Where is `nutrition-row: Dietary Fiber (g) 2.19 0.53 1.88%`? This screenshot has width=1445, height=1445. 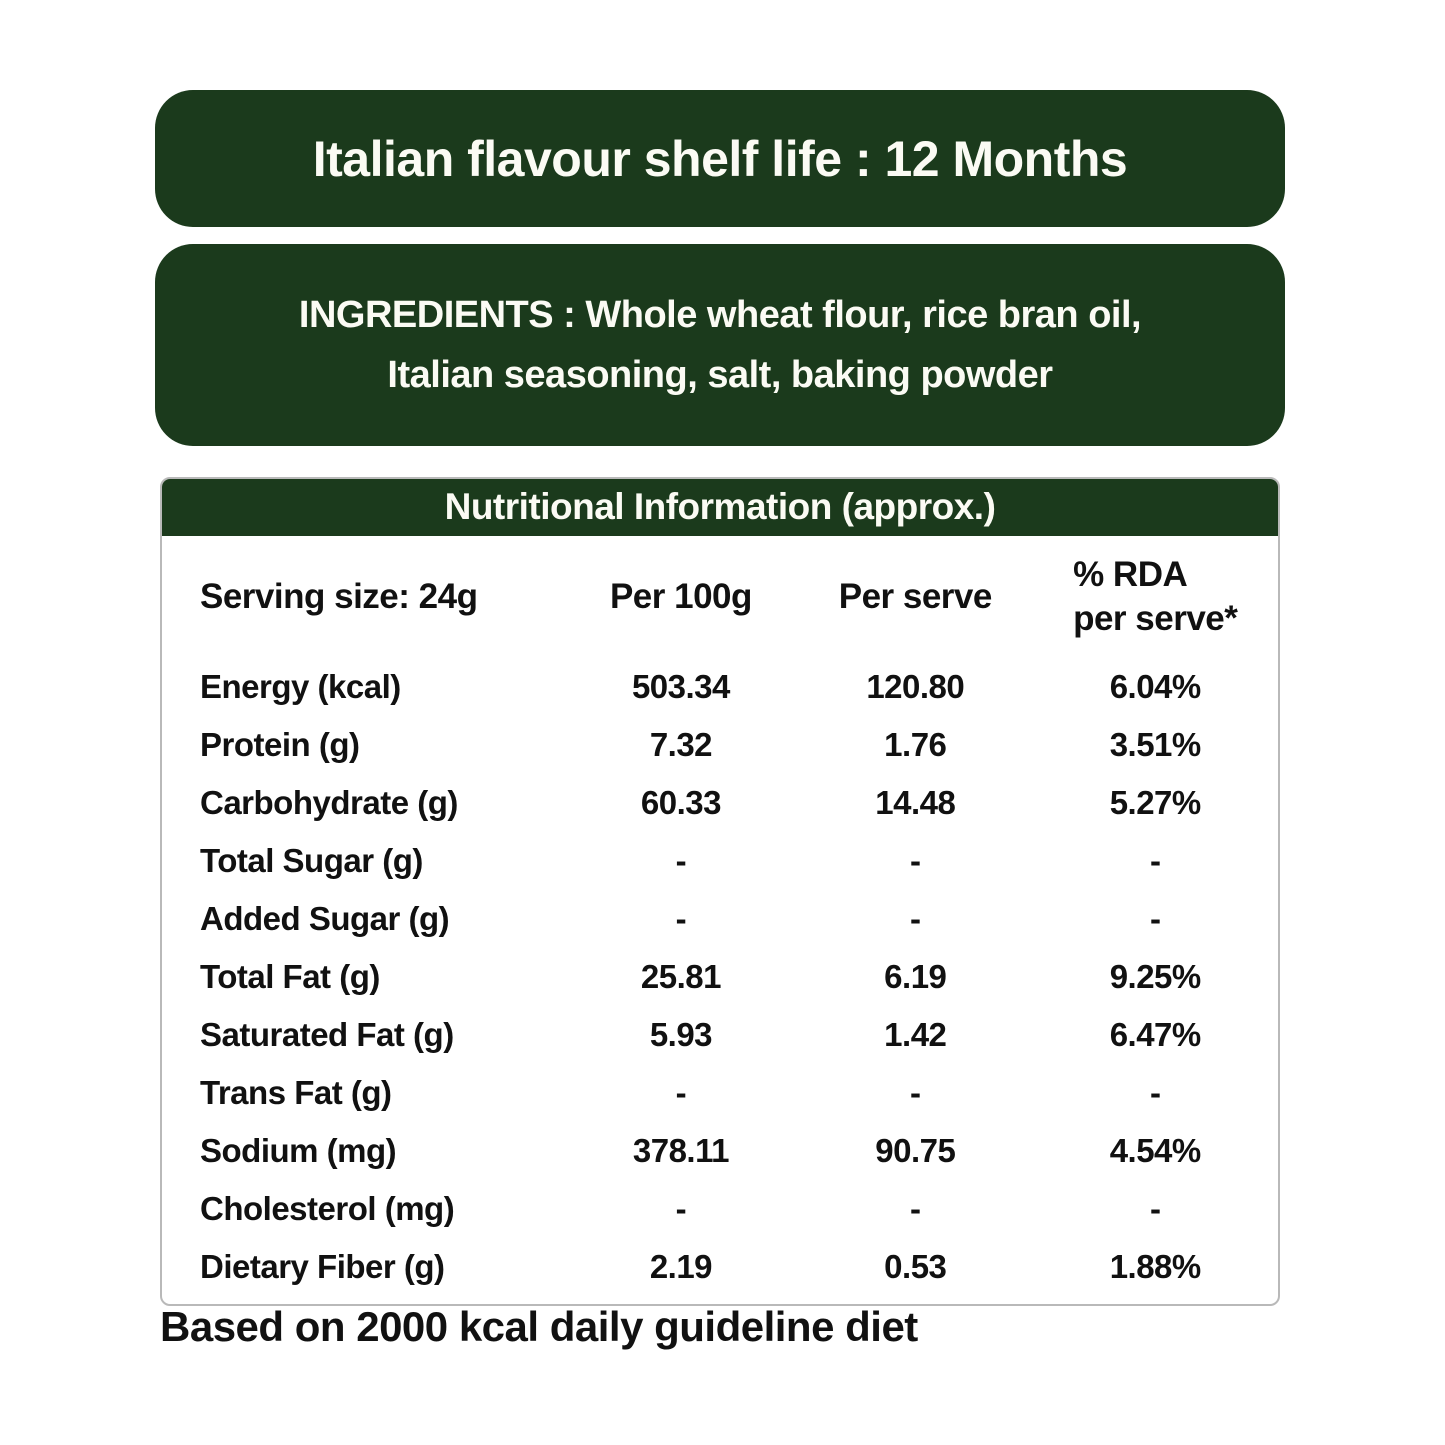
nutrition-row: Dietary Fiber (g) 2.19 0.53 1.88% is located at coordinates (720, 1267).